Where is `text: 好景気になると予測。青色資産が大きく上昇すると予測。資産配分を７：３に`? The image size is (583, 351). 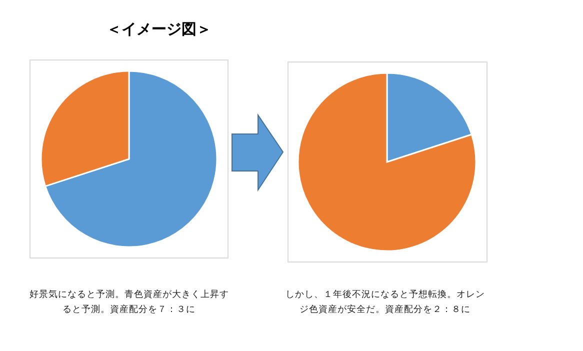
text: 好景気になると予測。青色資産が大きく上昇すると予測。資産配分を７：３に is located at coordinates (129, 302).